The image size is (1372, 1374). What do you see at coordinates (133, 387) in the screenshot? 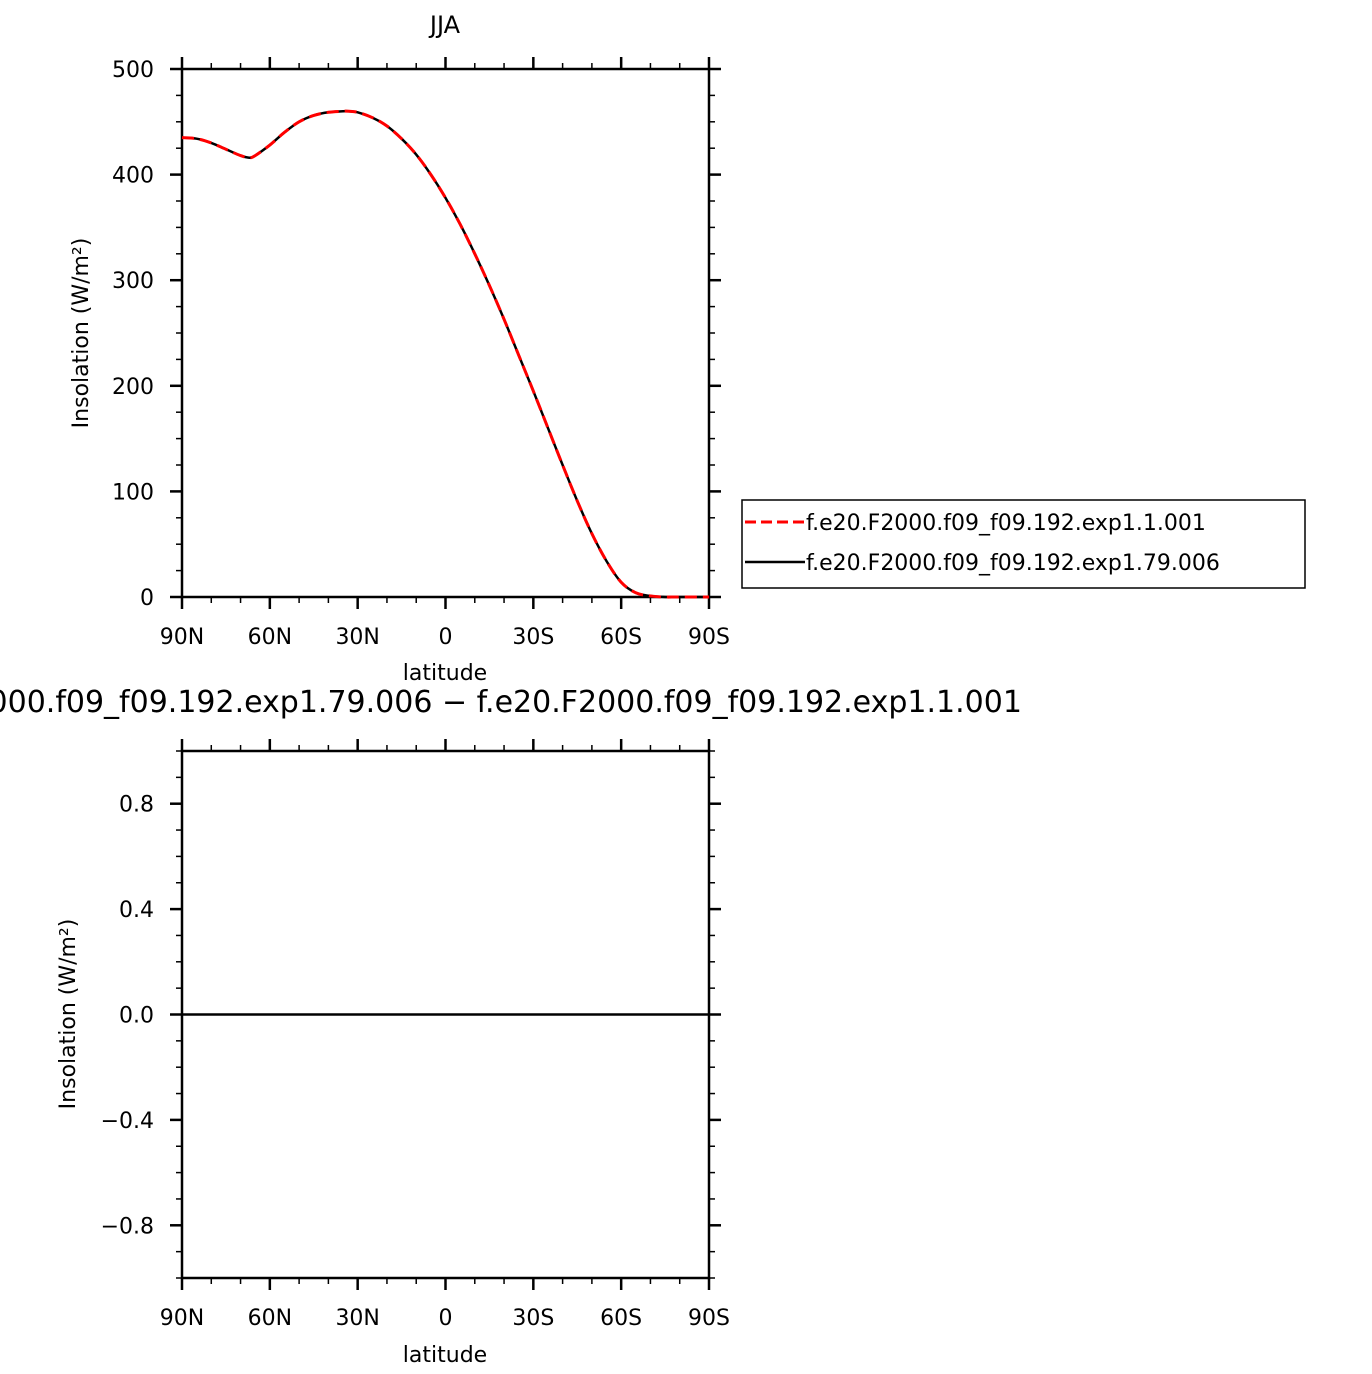
I see `y-tick-label: 200` at bounding box center [133, 387].